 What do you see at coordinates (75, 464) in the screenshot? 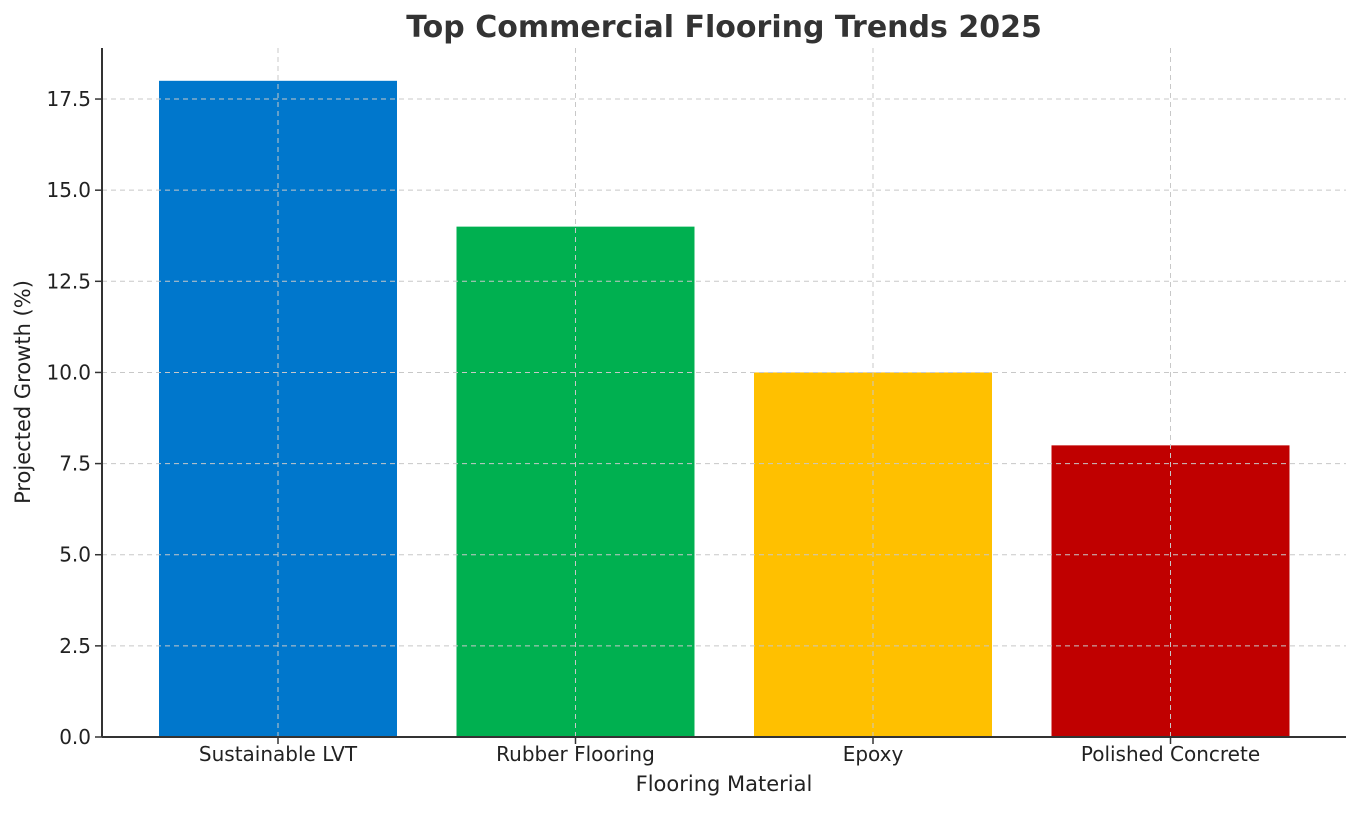
I see `y-tick-label: 7.5` at bounding box center [75, 464].